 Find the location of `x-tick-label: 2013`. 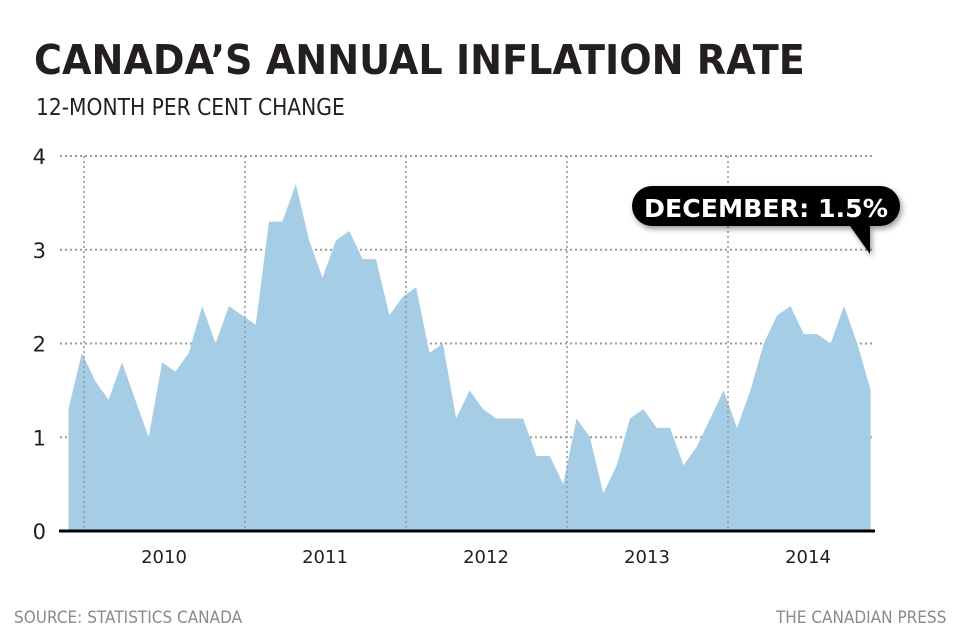

x-tick-label: 2013 is located at coordinates (647, 557).